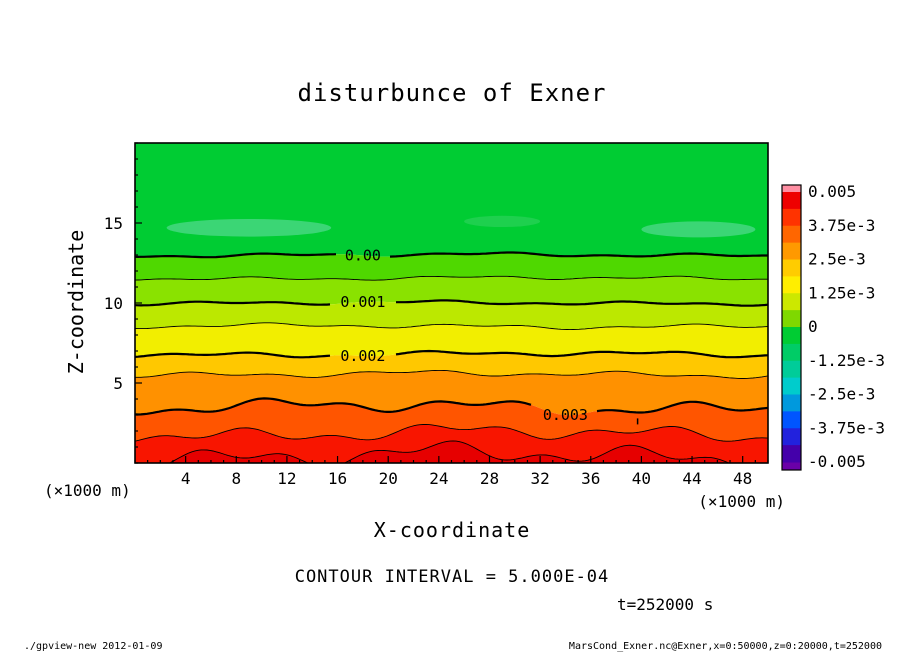 The image size is (904, 654). I want to click on x-tick-label: 36, so click(590, 478).